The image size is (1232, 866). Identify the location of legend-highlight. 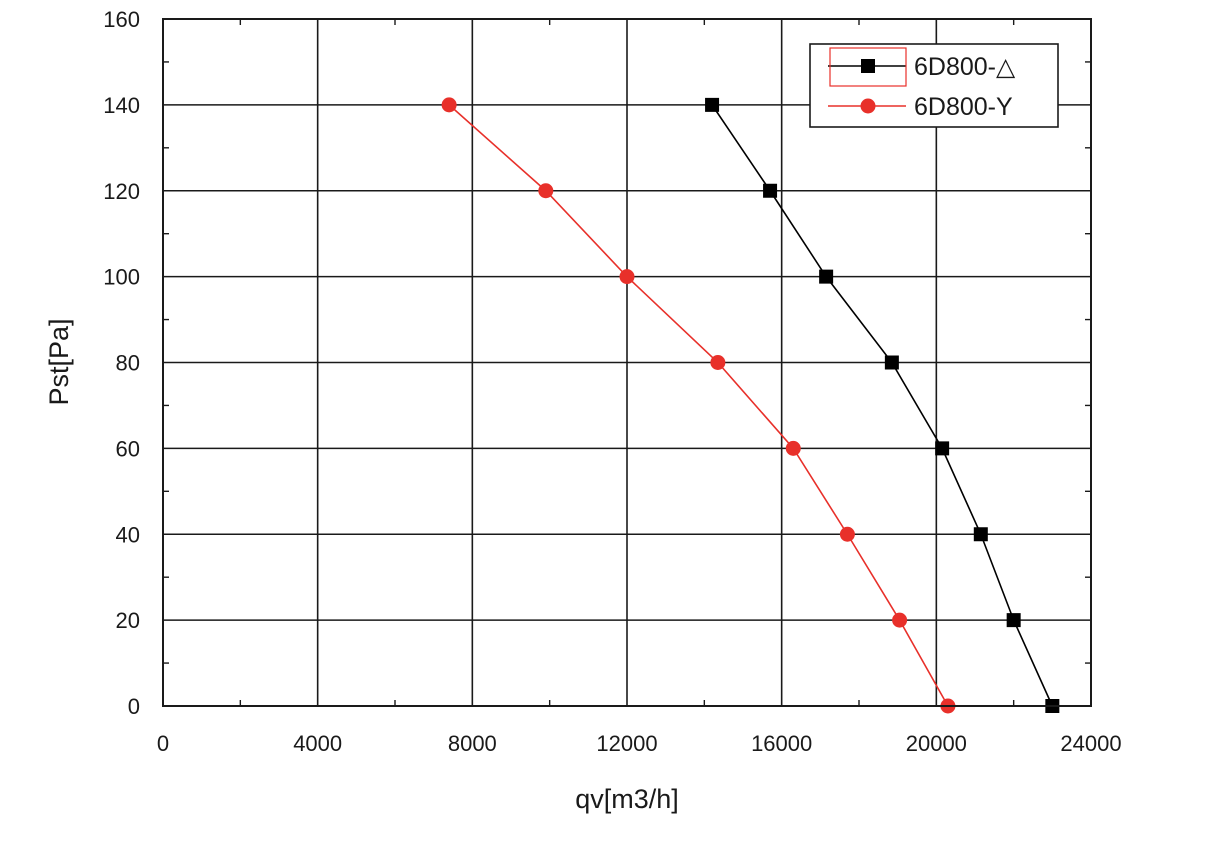
(868, 67).